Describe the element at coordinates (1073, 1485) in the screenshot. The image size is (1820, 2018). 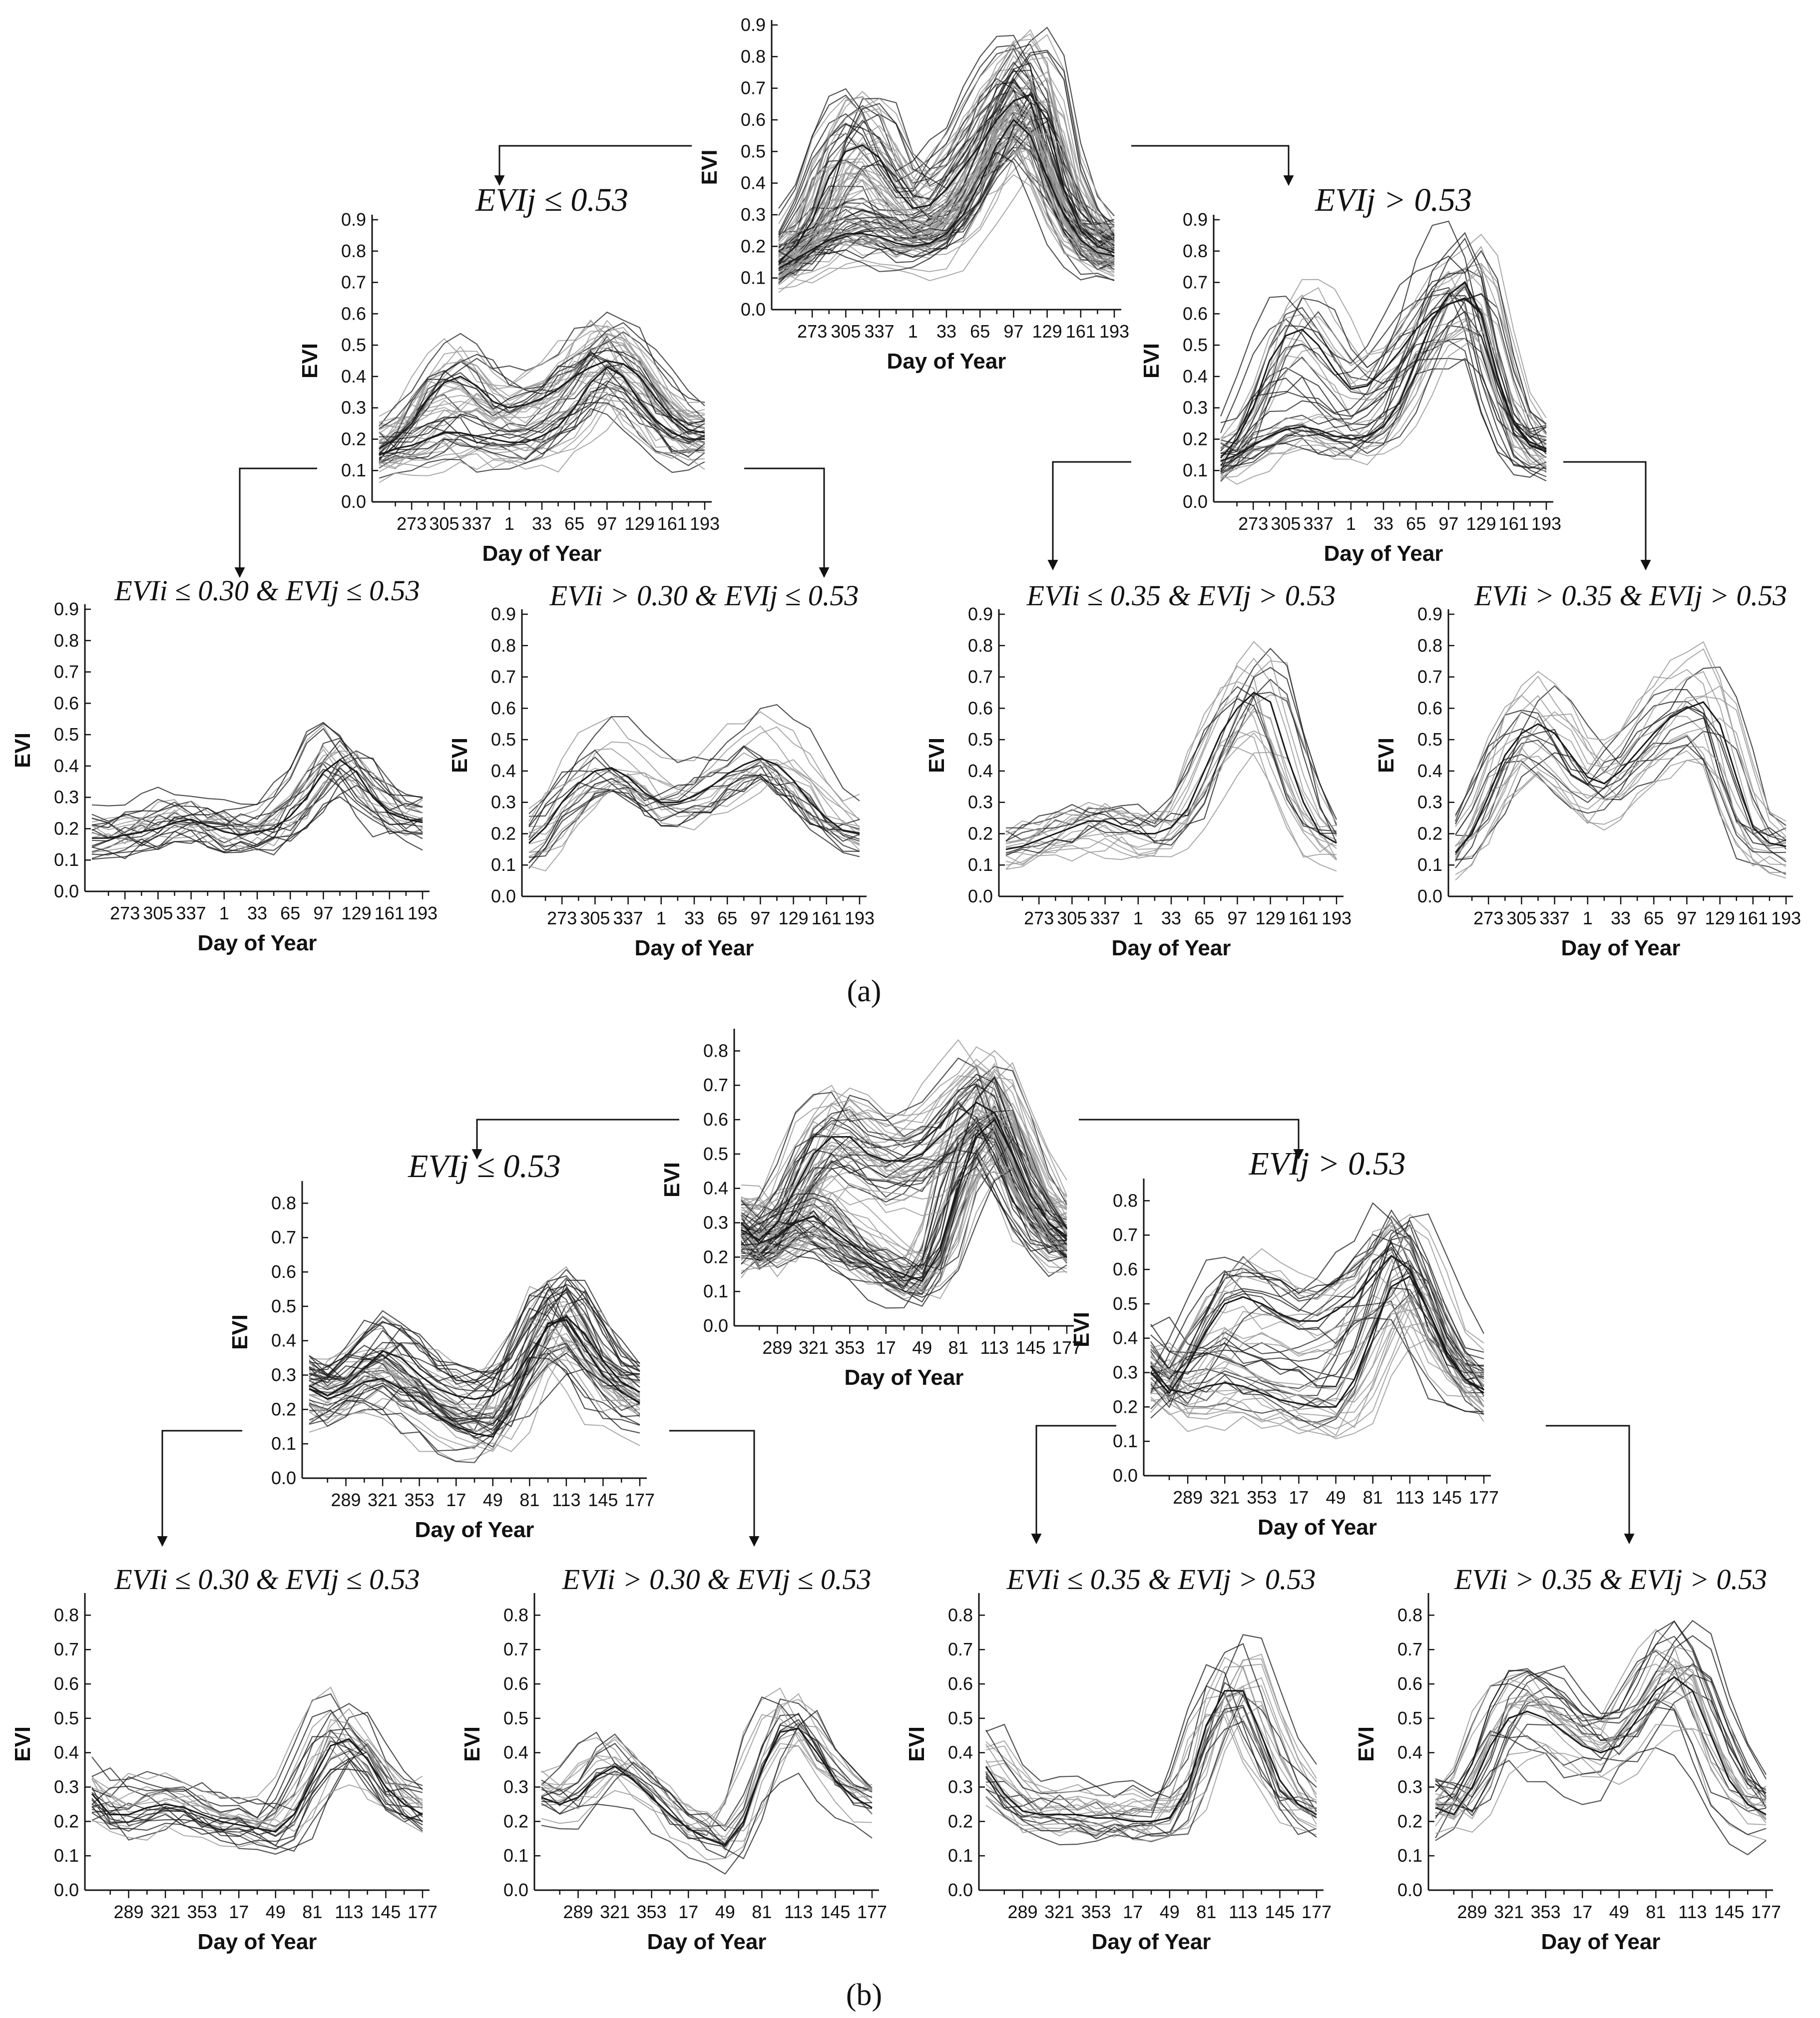
I see `tree-arrow` at that location.